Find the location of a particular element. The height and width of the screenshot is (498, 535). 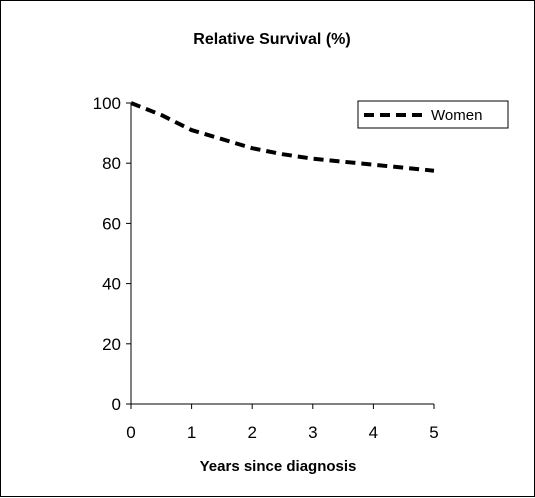

x-tick-label-4: 4 is located at coordinates (373, 432).